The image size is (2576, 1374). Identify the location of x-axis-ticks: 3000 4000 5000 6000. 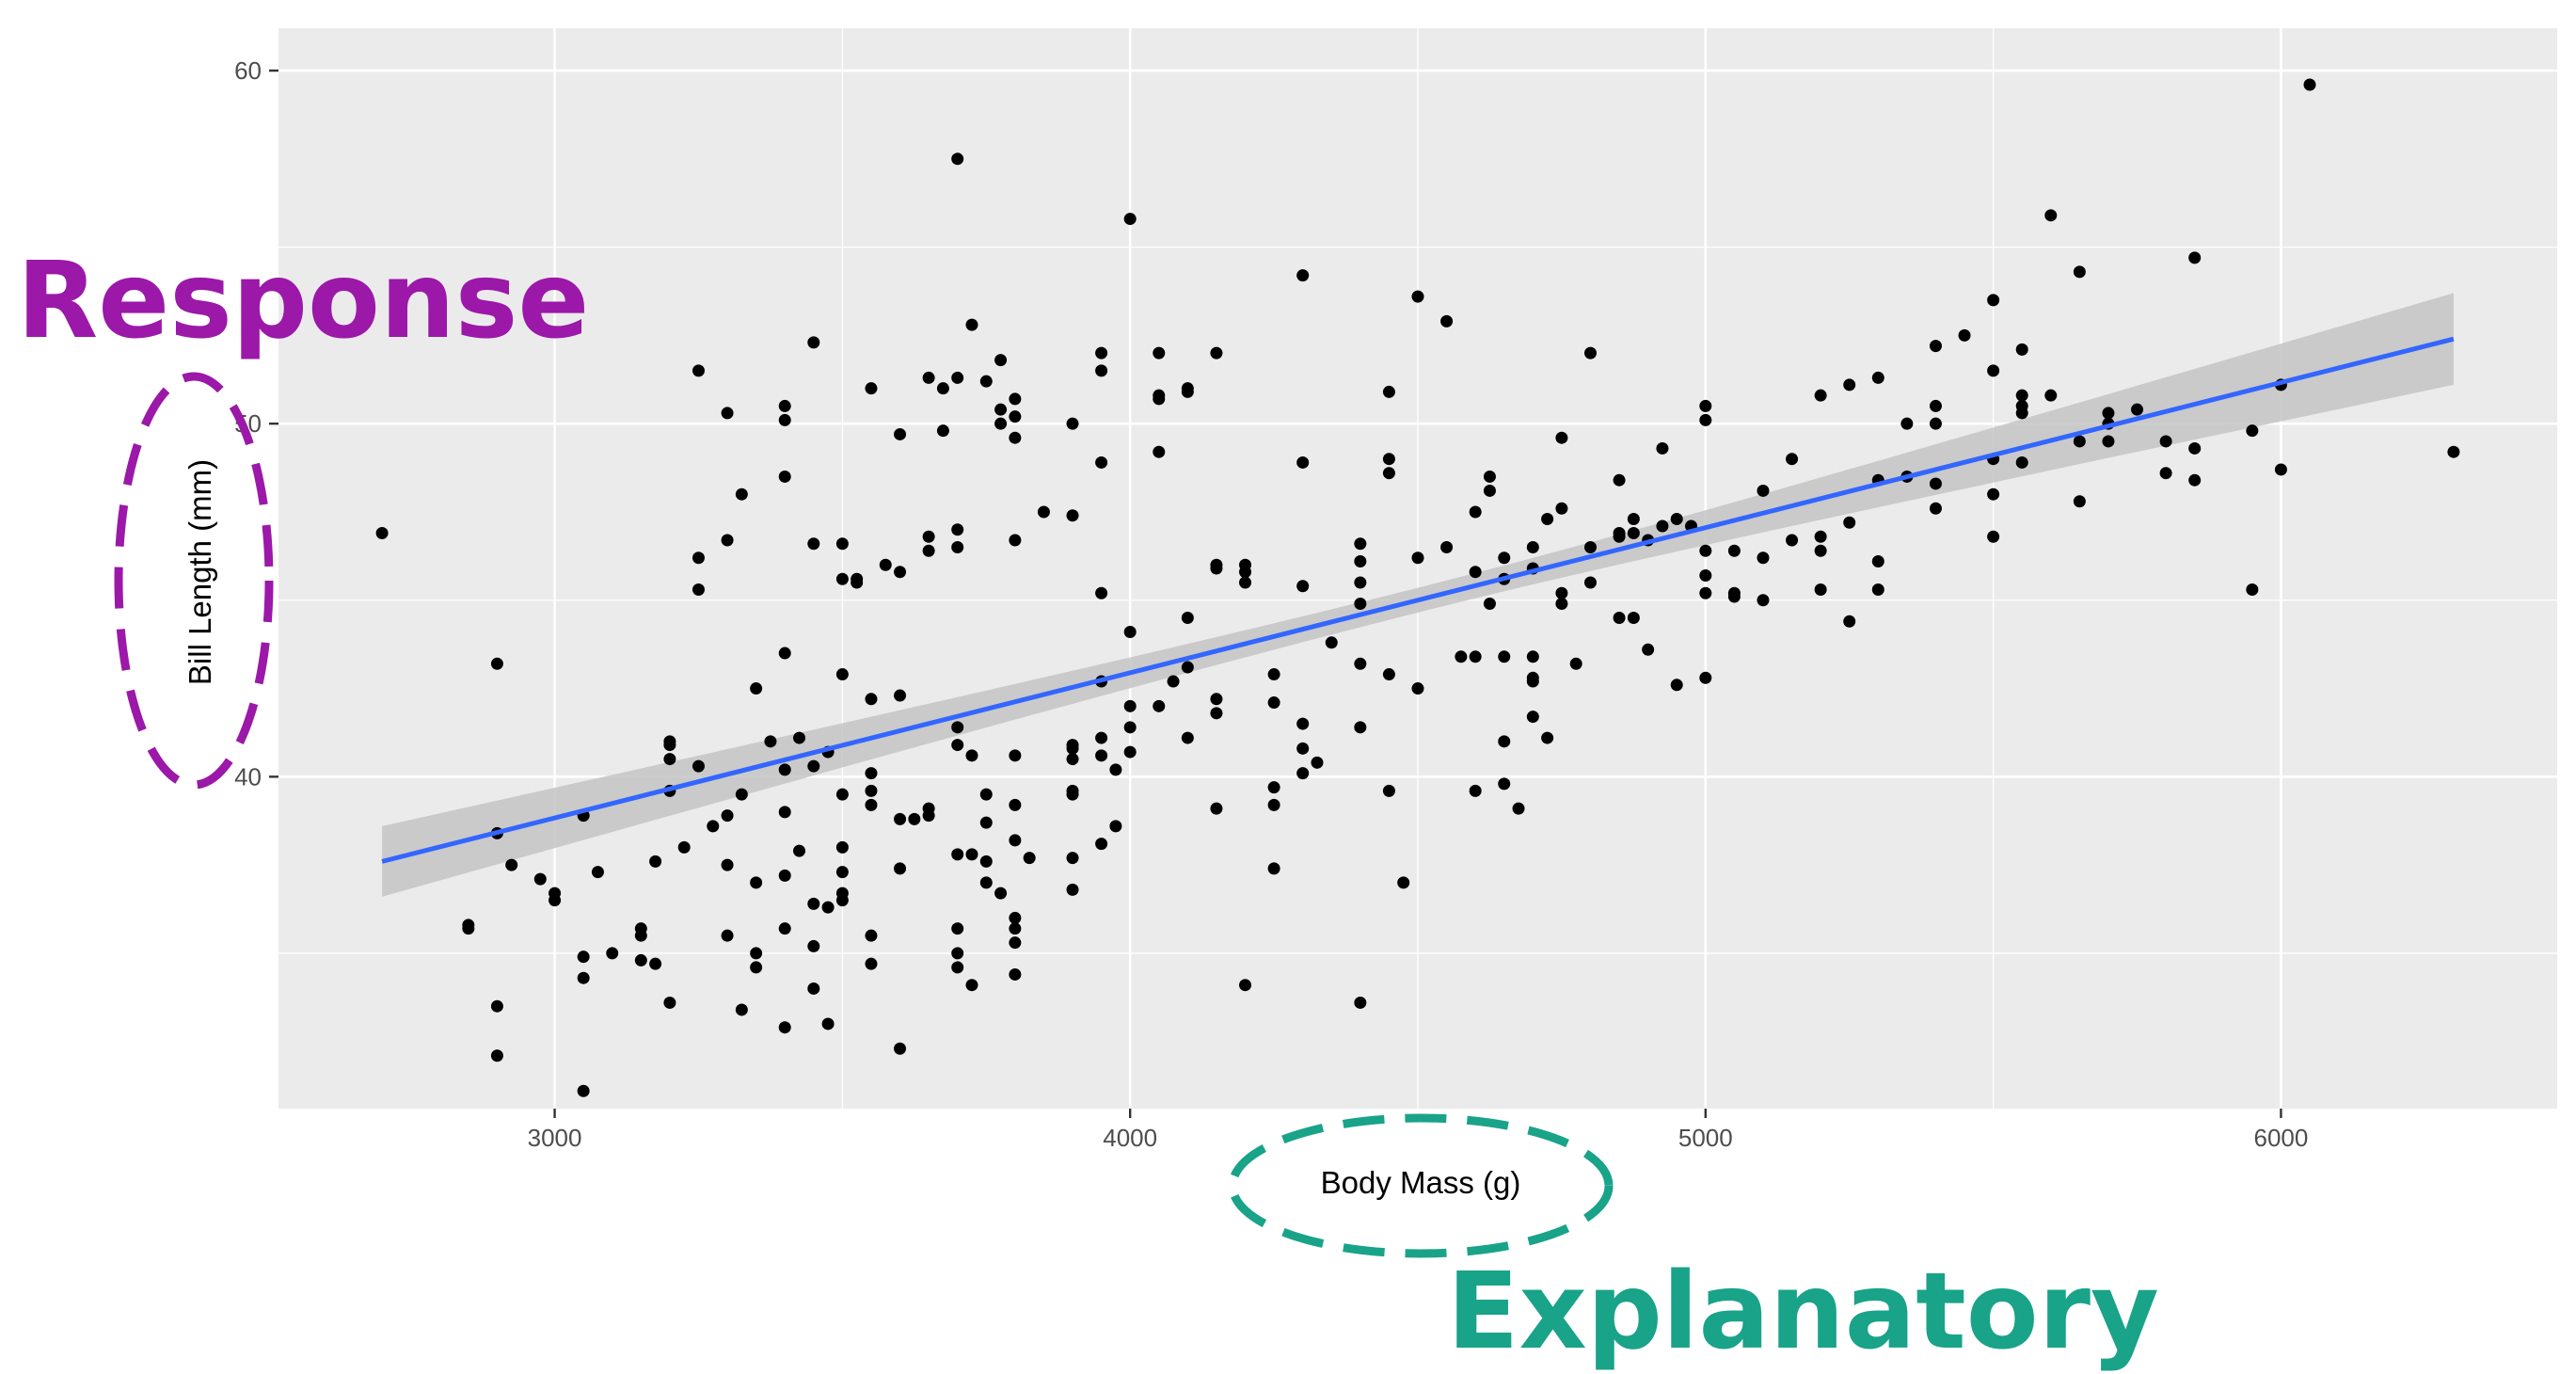
(1418, 1130).